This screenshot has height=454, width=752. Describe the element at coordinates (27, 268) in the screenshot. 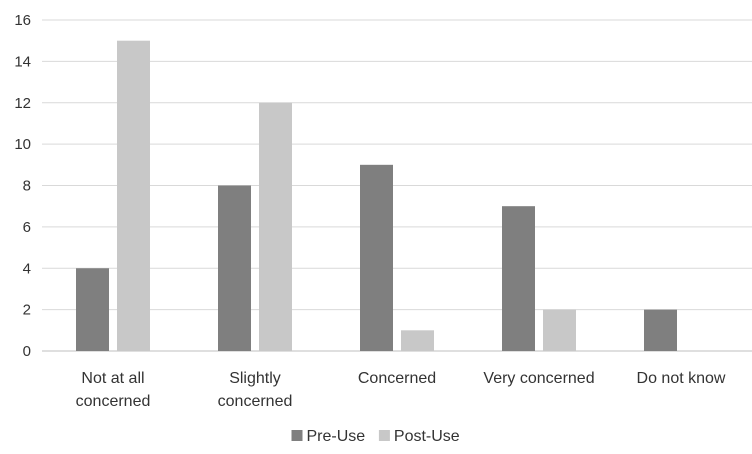

I see `y-tick-label: 4` at that location.